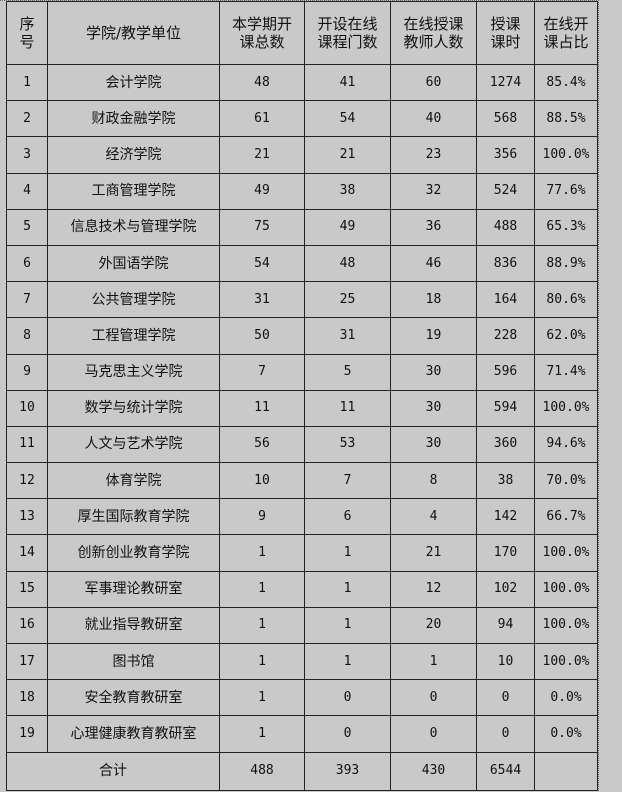  What do you see at coordinates (505, 300) in the screenshot?
I see `table-cell: 164` at bounding box center [505, 300].